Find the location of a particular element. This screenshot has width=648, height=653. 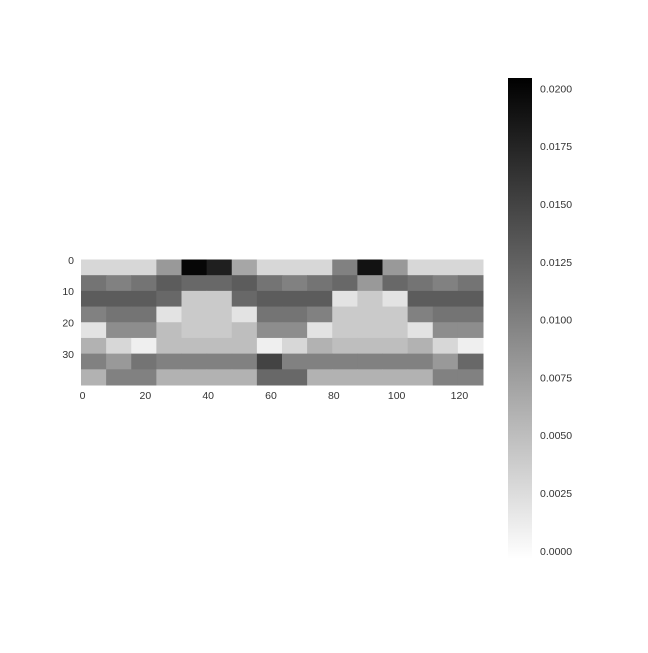

colorbar-tick-label: 0.0000 is located at coordinates (556, 552).